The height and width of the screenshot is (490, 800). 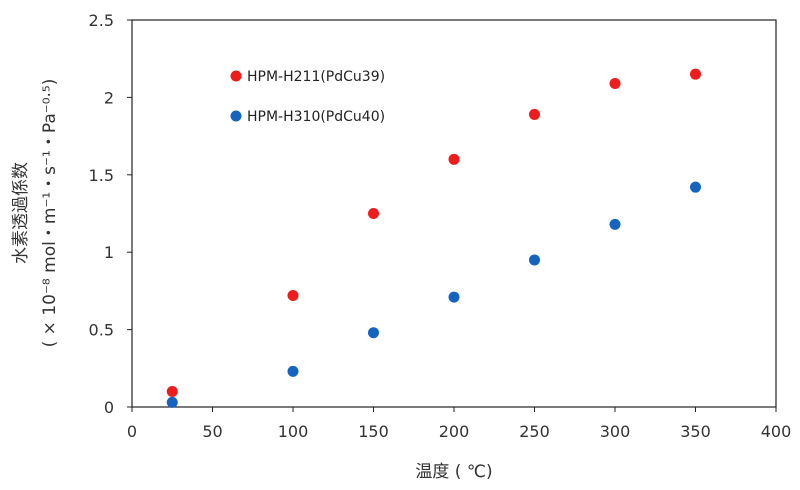 What do you see at coordinates (109, 407) in the screenshot?
I see `y-tick-label: 0` at bounding box center [109, 407].